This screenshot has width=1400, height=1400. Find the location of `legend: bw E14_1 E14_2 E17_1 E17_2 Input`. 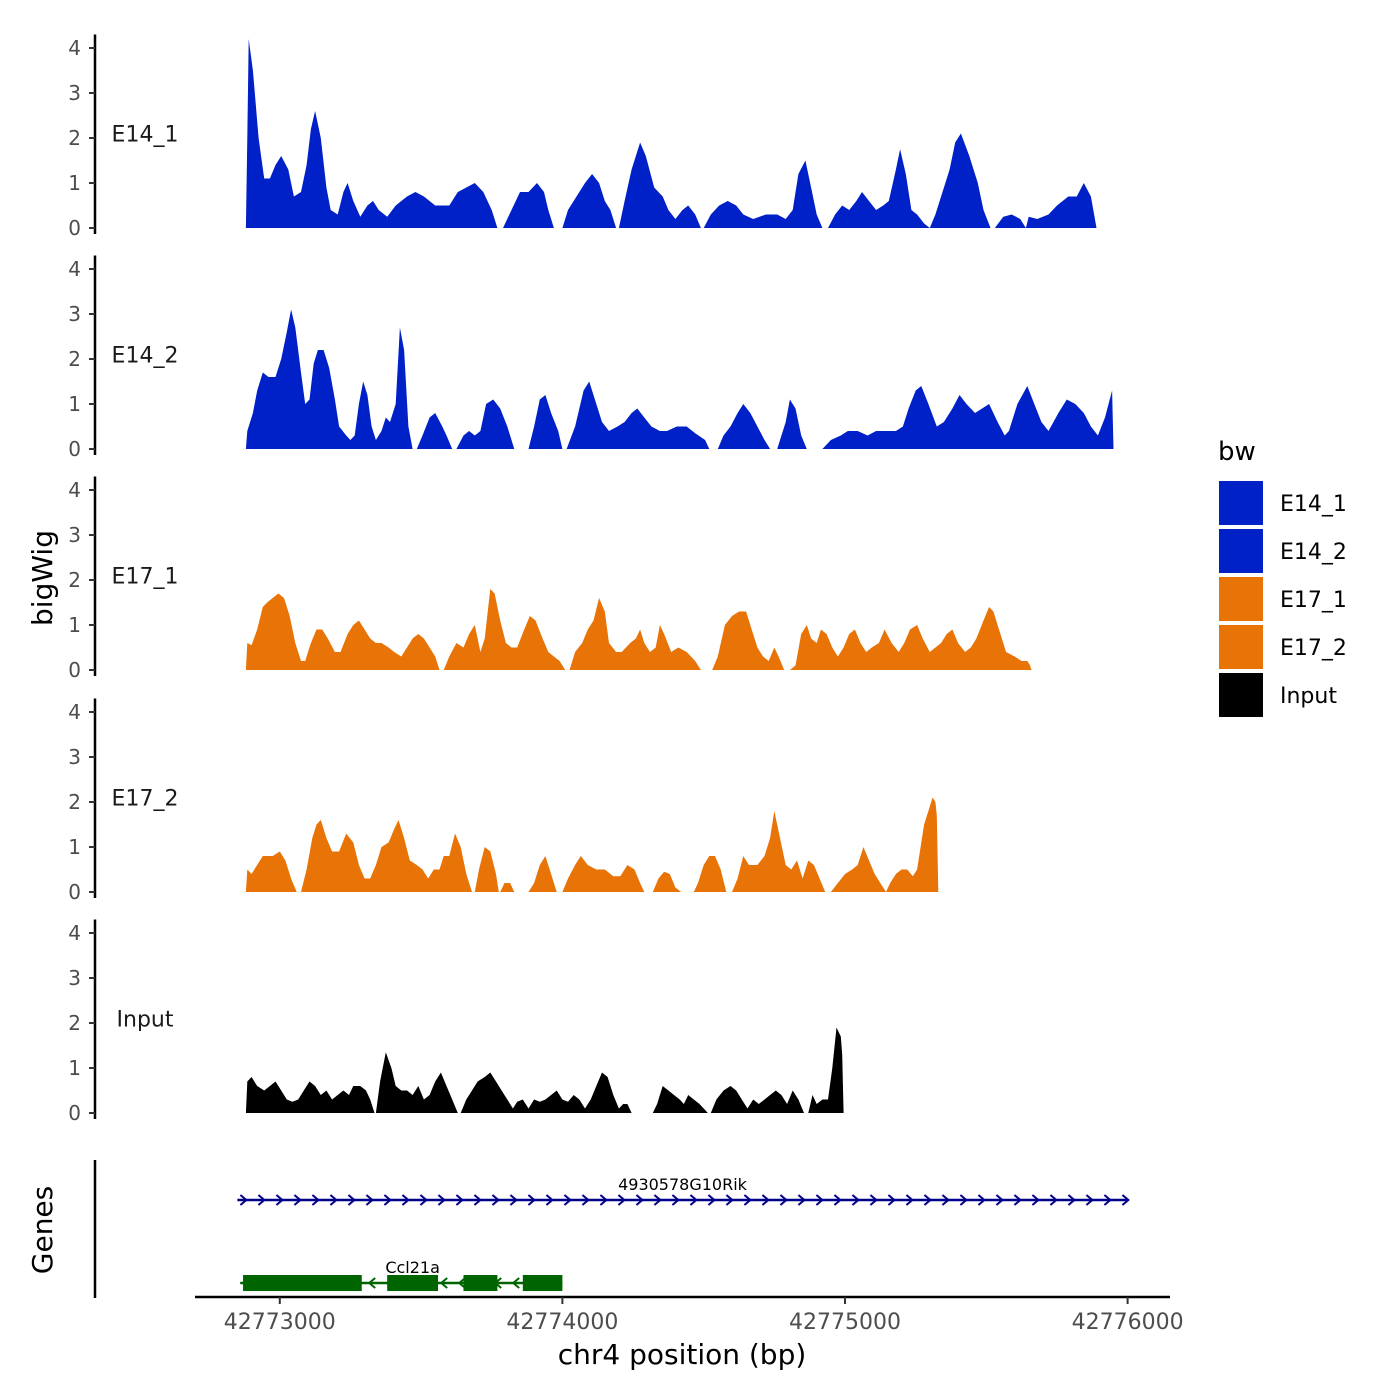

legend: bw E14_1 E14_2 E17_1 E17_2 Input is located at coordinates (1282, 578).